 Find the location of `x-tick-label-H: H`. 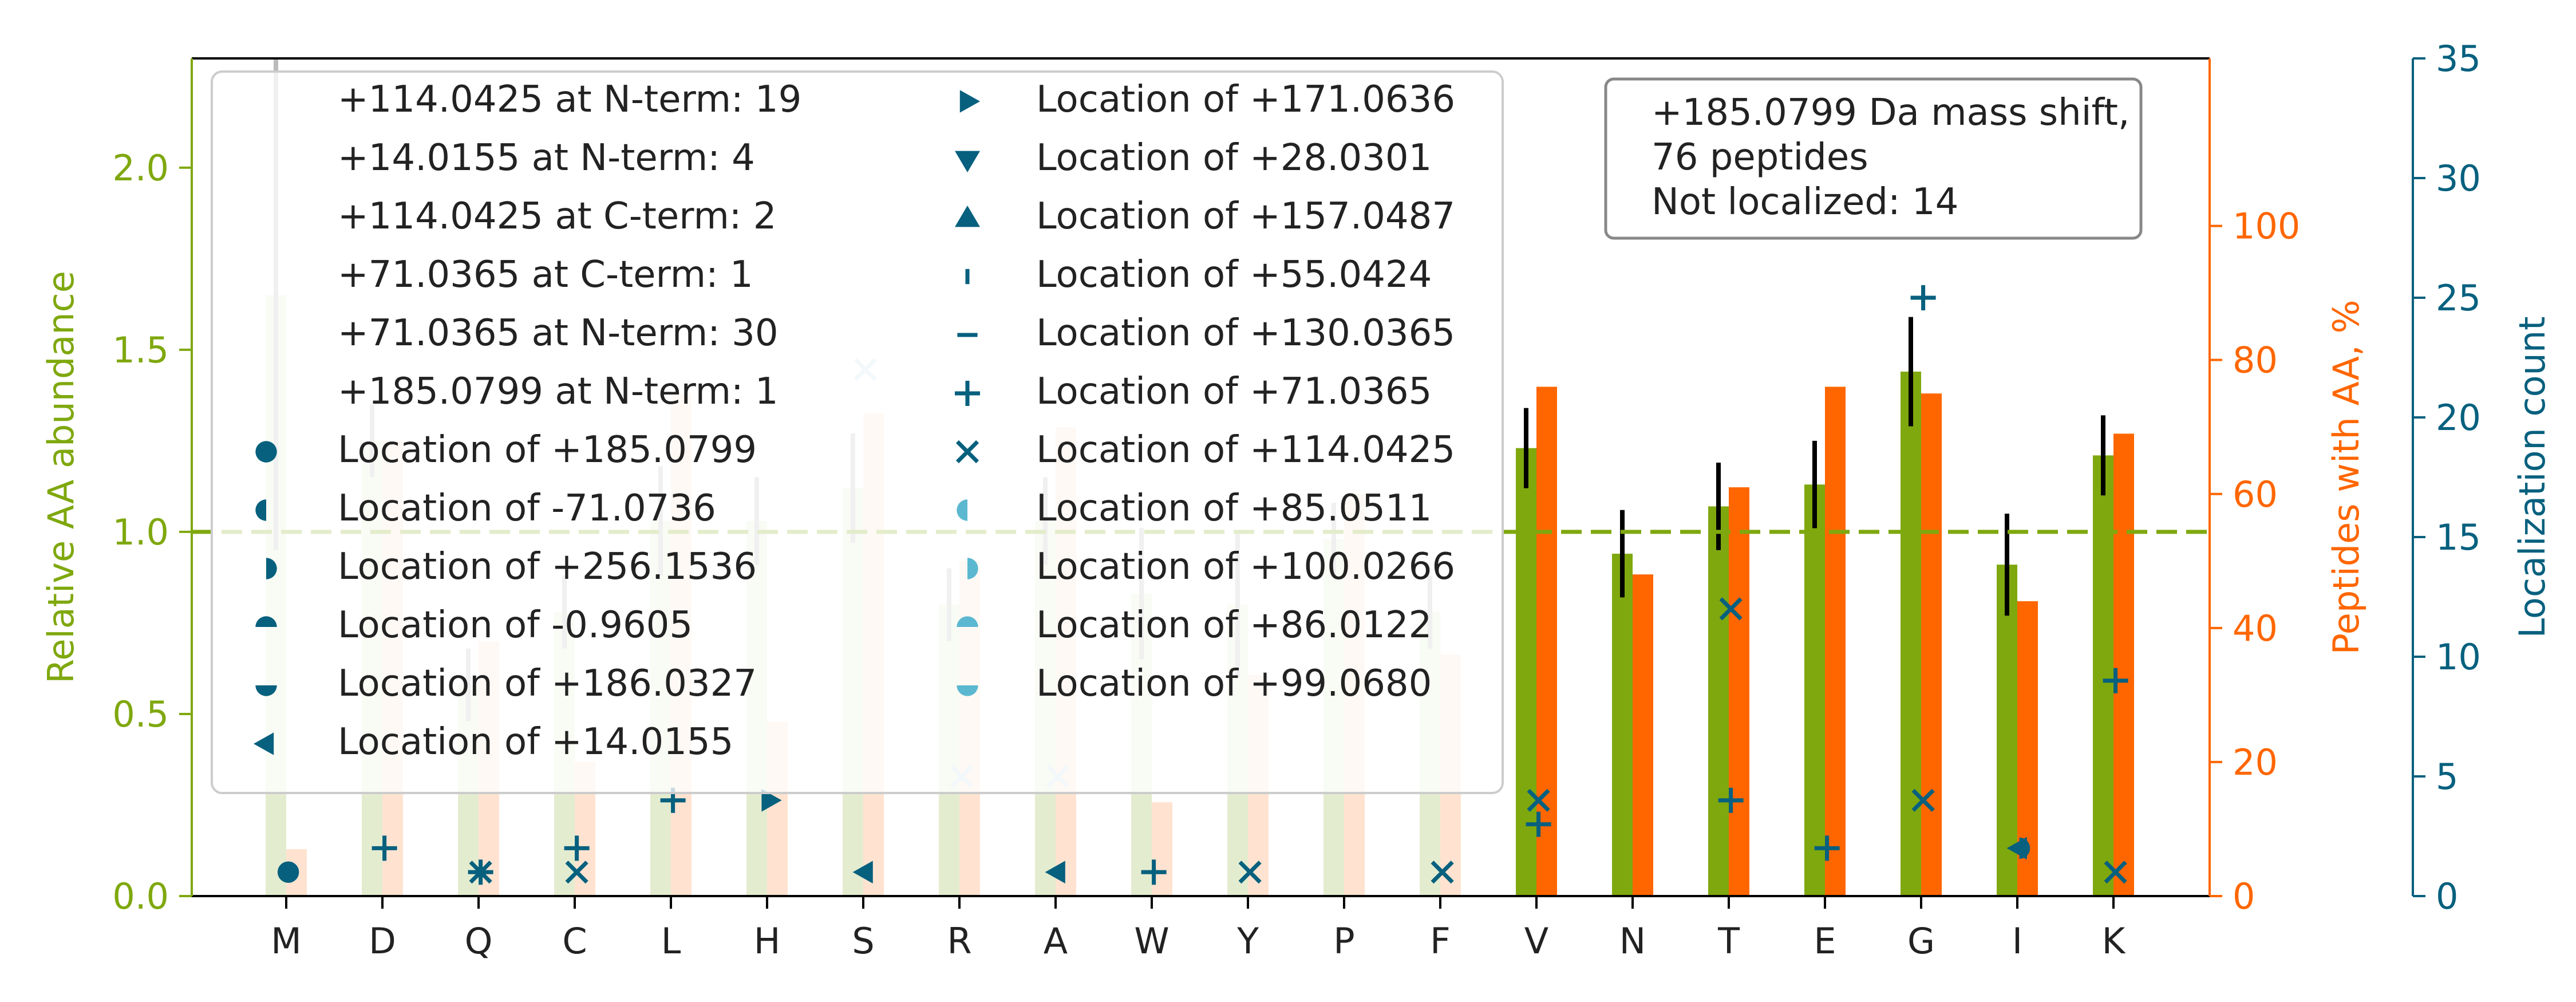

x-tick-label-H: H is located at coordinates (767, 941).